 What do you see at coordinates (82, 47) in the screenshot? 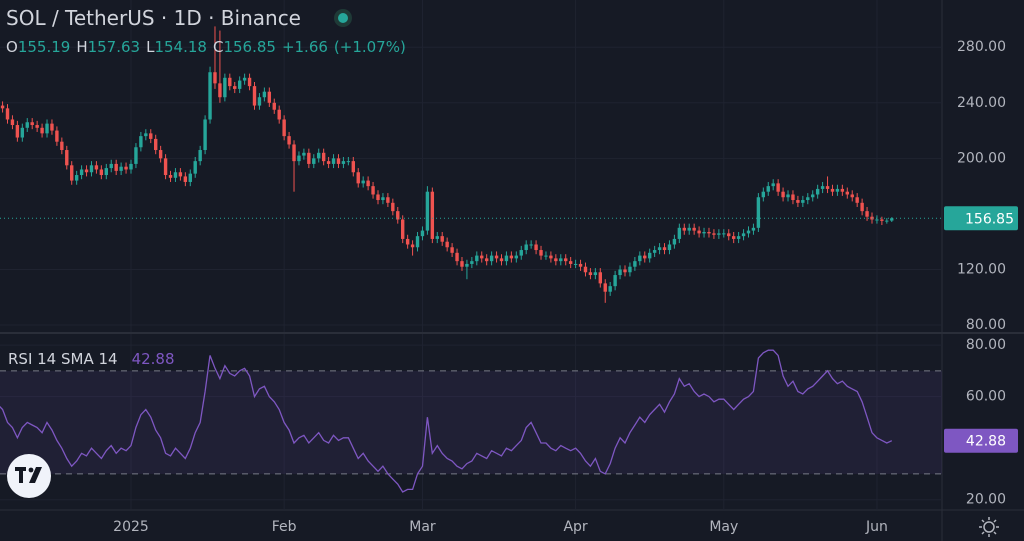
I see `ohlc-label: H` at bounding box center [82, 47].